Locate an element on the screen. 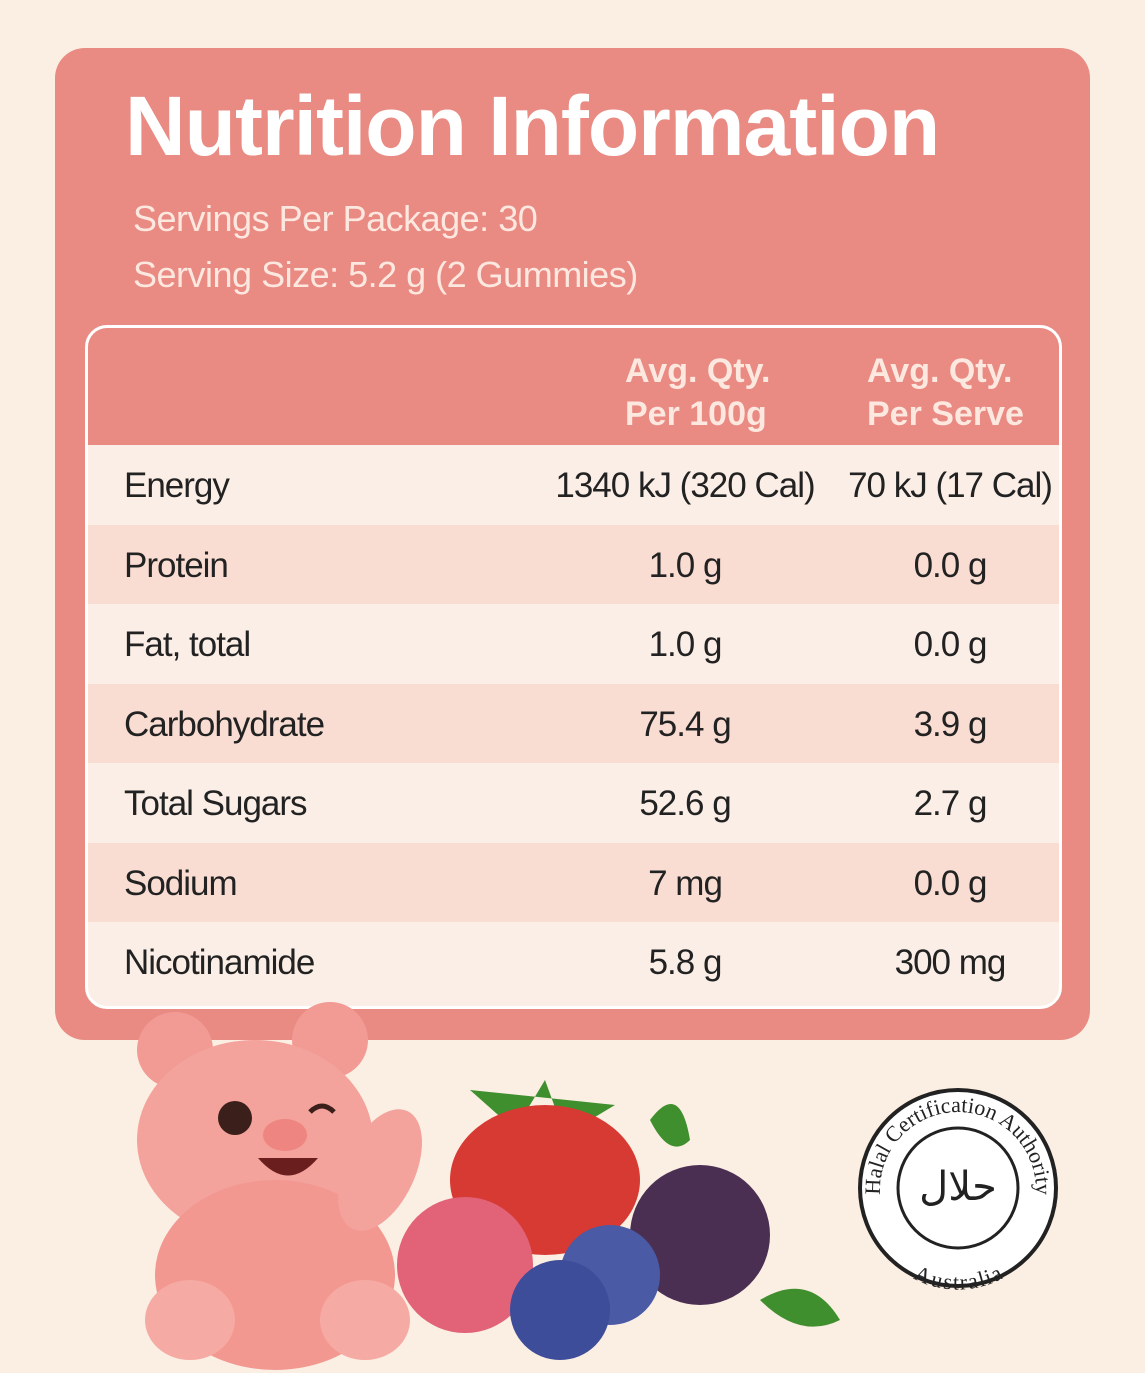  nutrient-value: 300 mg is located at coordinates (950, 962).